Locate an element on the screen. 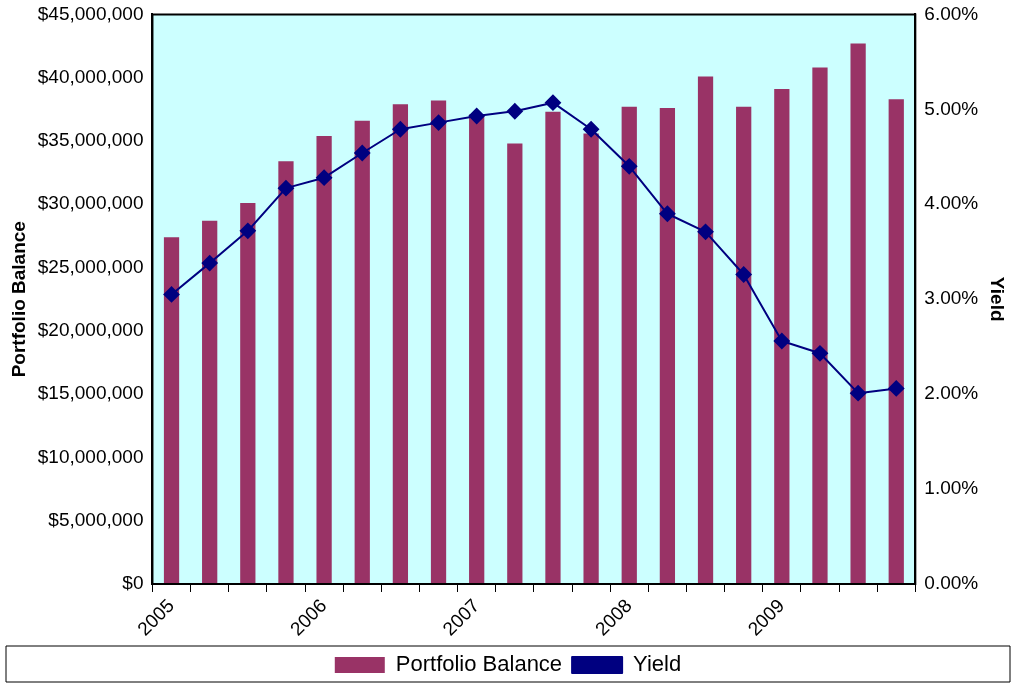  y2-tick-label: 2.00% is located at coordinates (951, 393).